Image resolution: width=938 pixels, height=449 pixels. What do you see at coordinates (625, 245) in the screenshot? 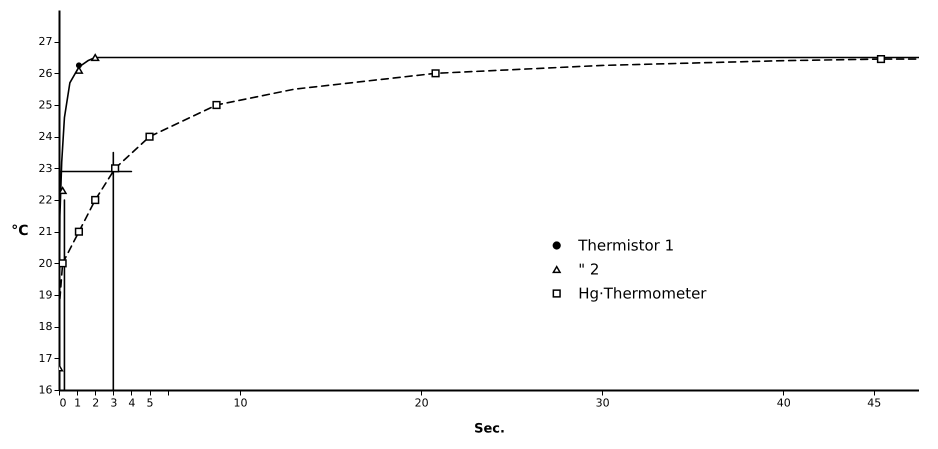
I see `legend-label: Thermistor 1` at bounding box center [625, 245].